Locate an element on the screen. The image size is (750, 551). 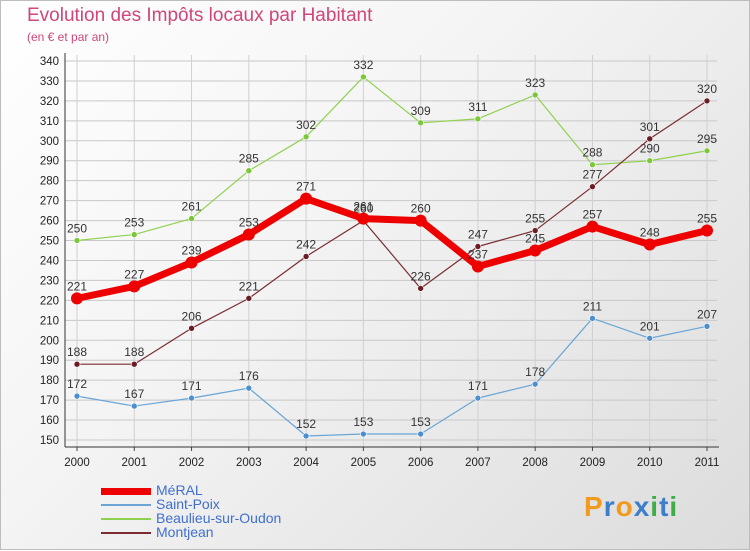
x-tick-label: 2005 is located at coordinates (364, 463).